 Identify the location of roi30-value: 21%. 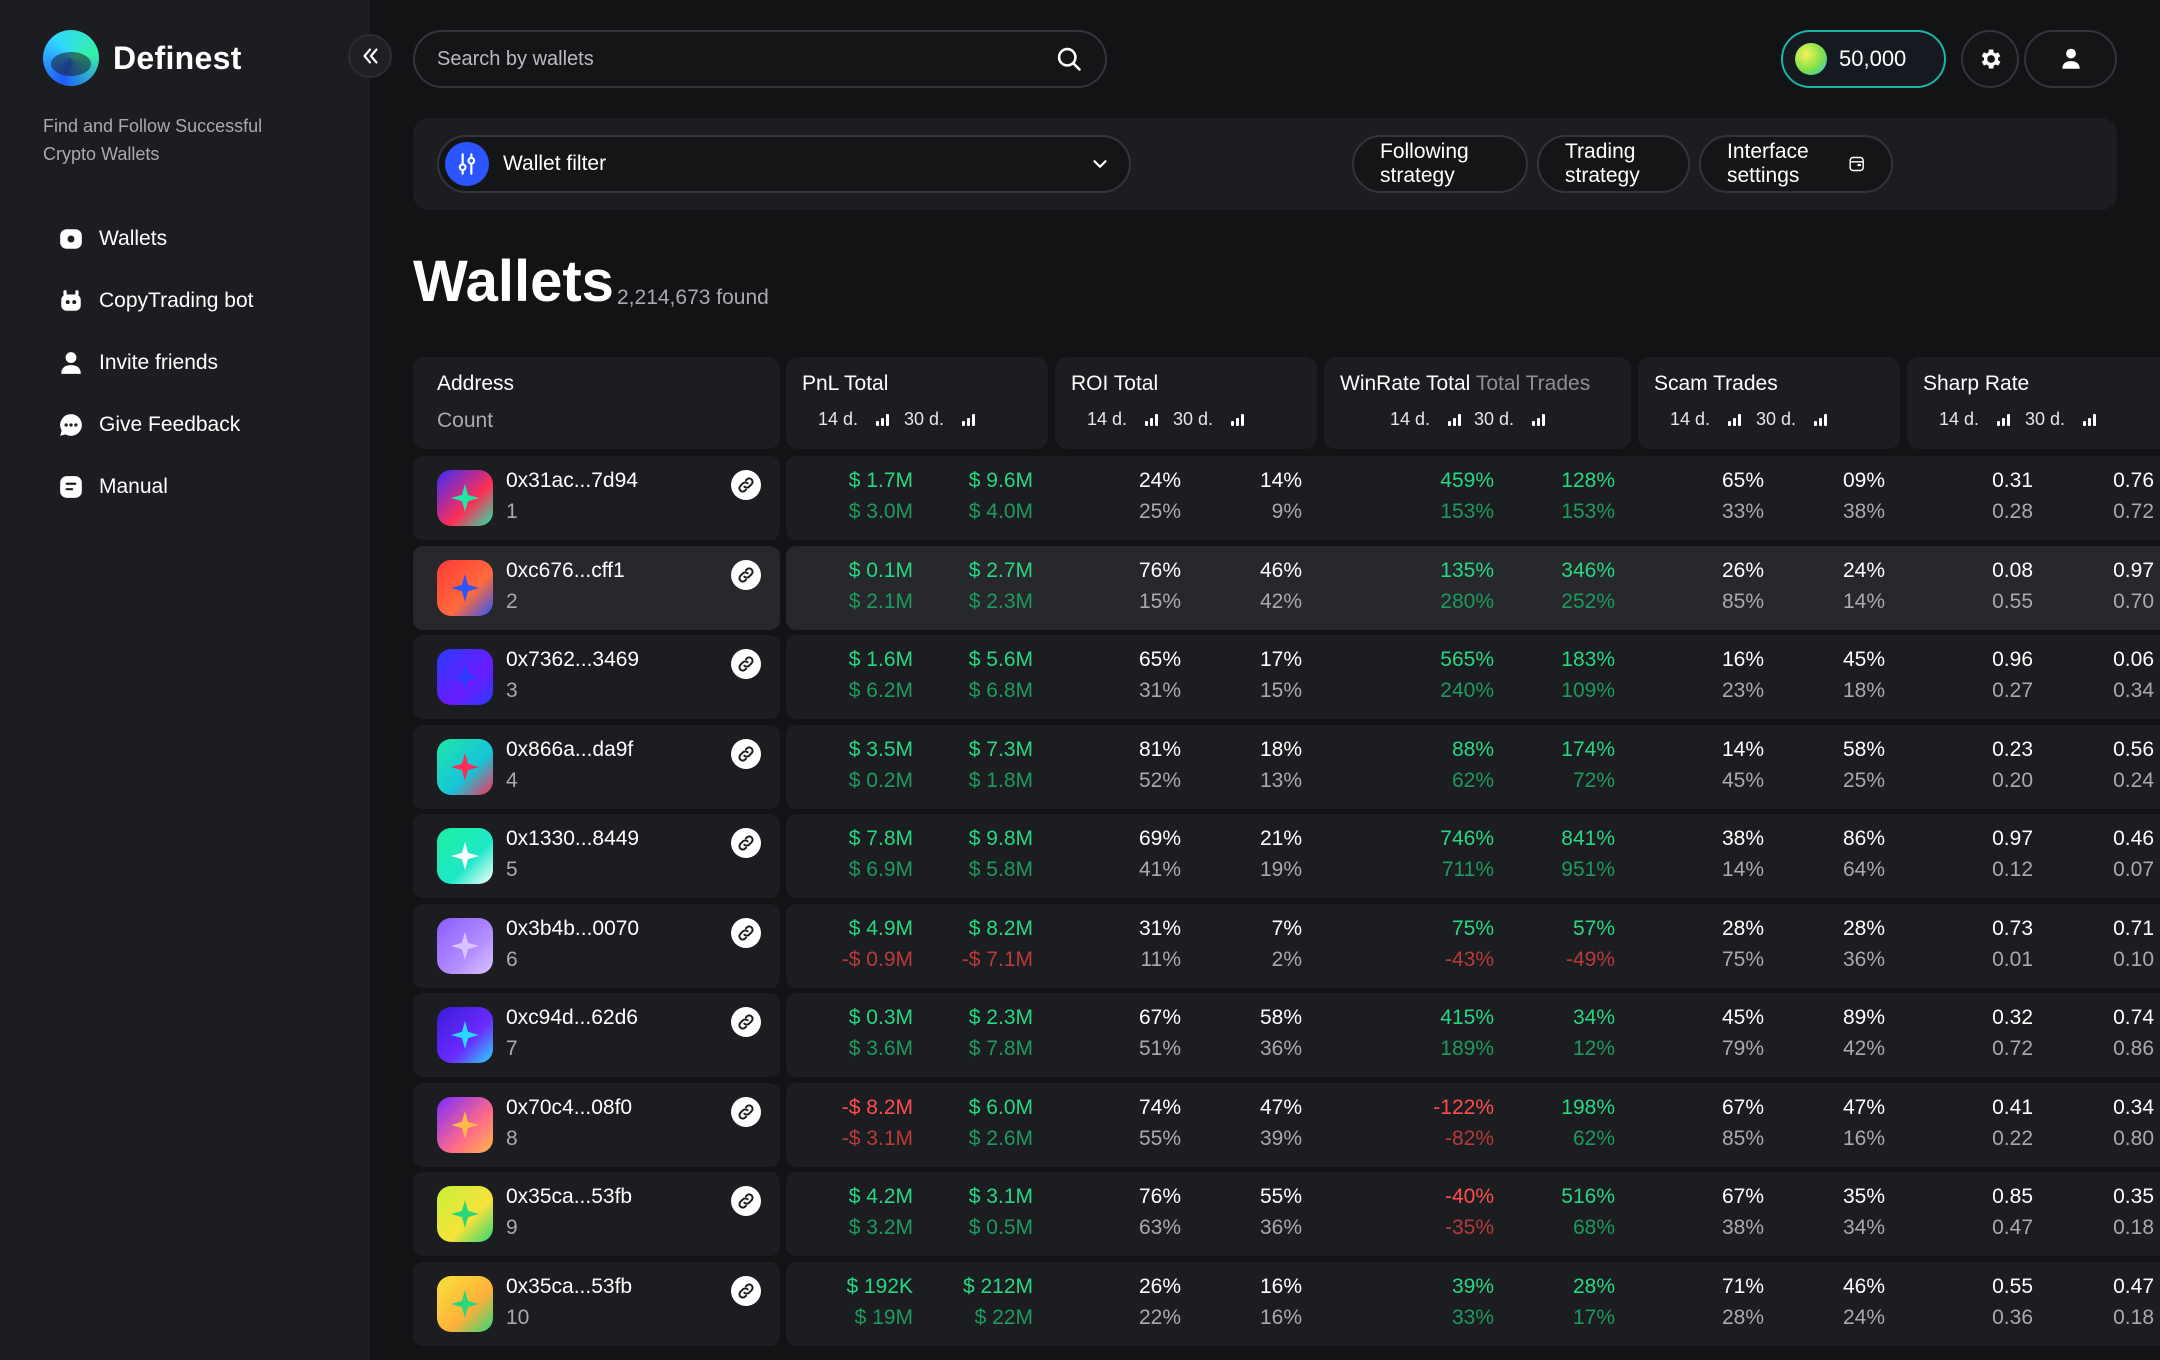
(1280, 838).